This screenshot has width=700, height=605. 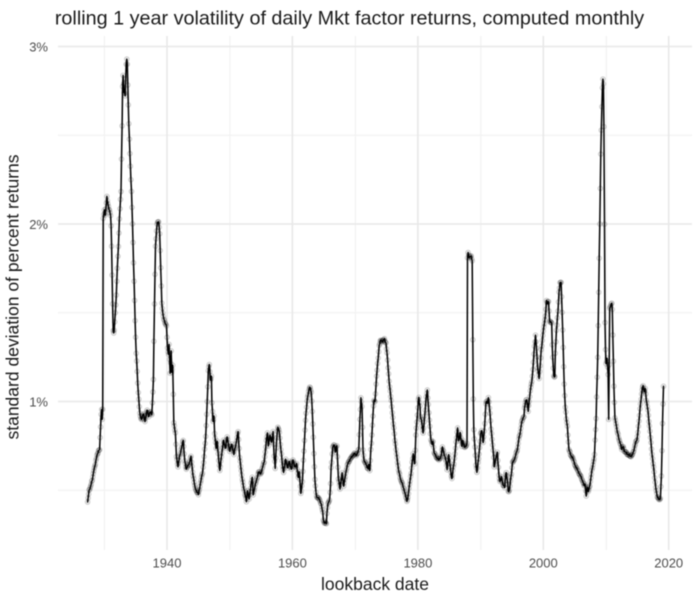 What do you see at coordinates (375, 584) in the screenshot?
I see `svg-text: lookback date` at bounding box center [375, 584].